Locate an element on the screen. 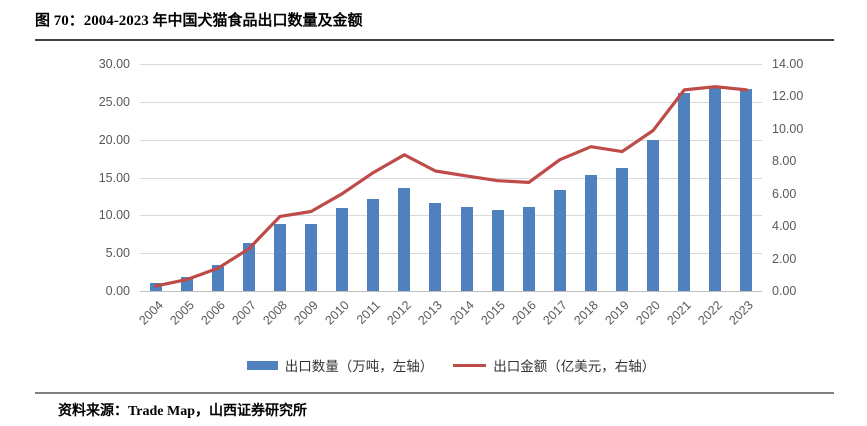 Image resolution: width=867 pixels, height=426 pixels. x-label-2017: 2017 is located at coordinates (555, 313).